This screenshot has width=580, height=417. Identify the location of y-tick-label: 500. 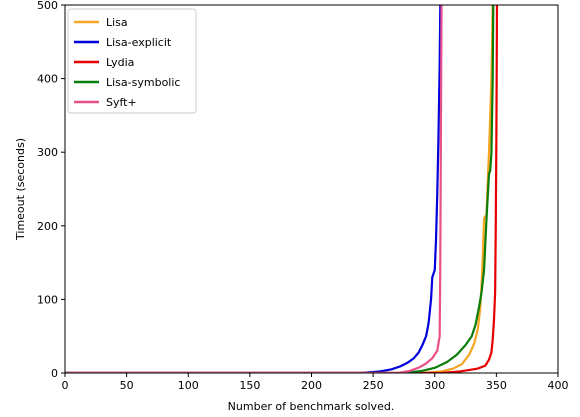
(47, 6).